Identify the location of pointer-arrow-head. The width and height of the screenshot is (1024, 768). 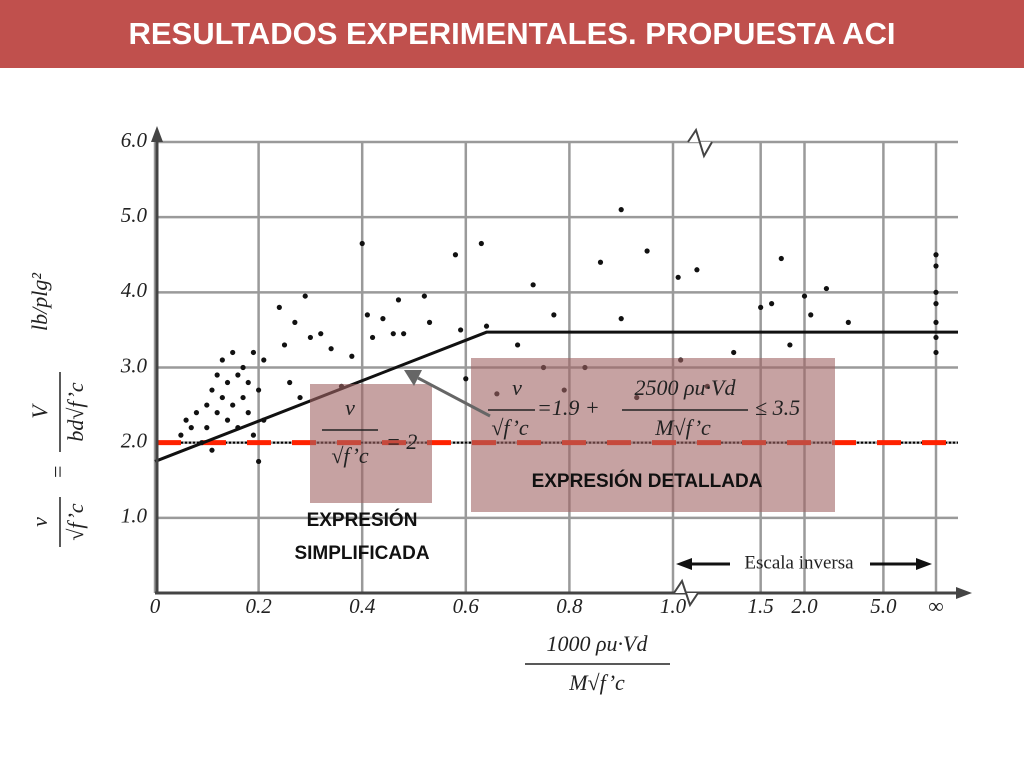
(413, 378).